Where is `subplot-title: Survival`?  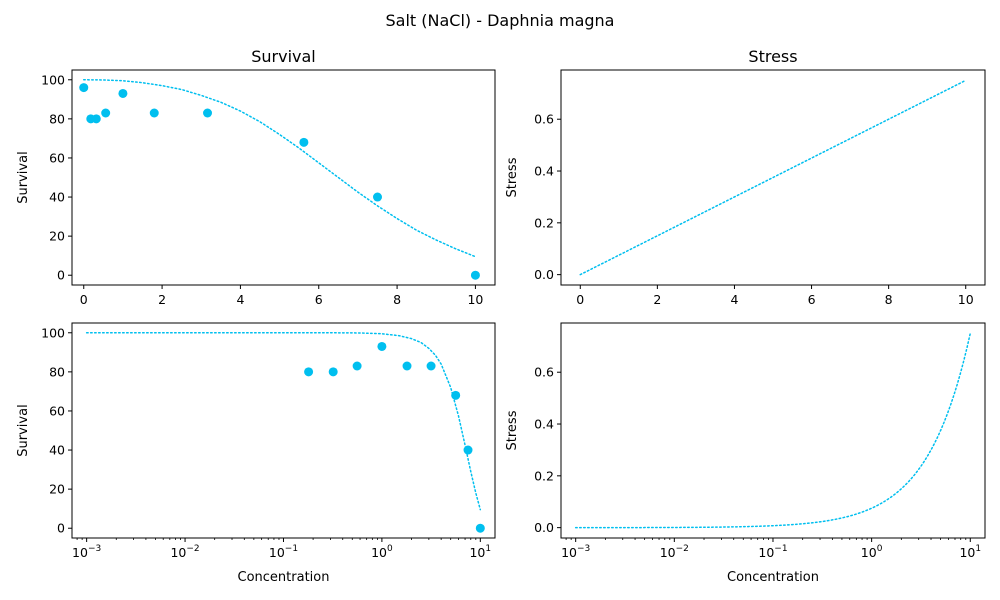 subplot-title: Survival is located at coordinates (283, 56).